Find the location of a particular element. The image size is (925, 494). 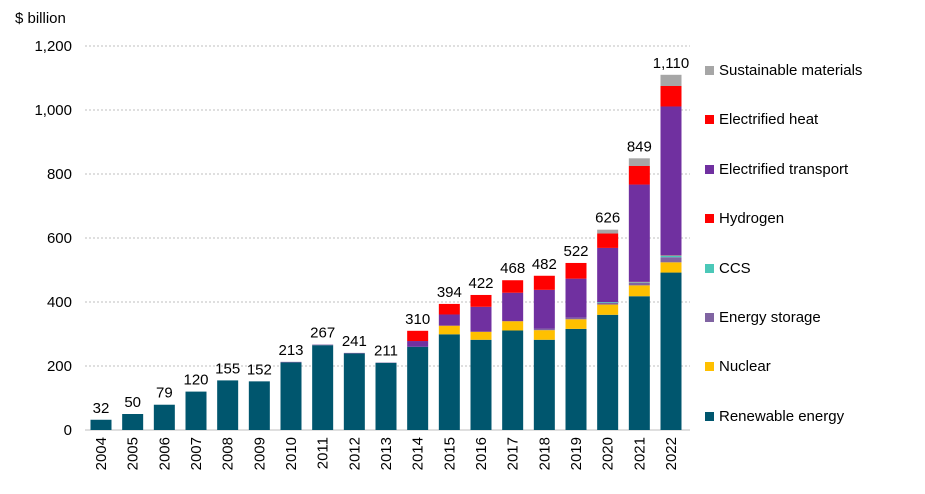

legend-label: Sustainable materials is located at coordinates (791, 70).